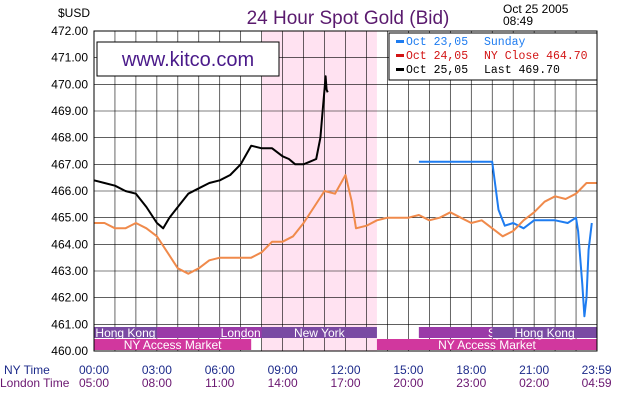  I want to click on london-time-tick: 17:00, so click(345, 383).